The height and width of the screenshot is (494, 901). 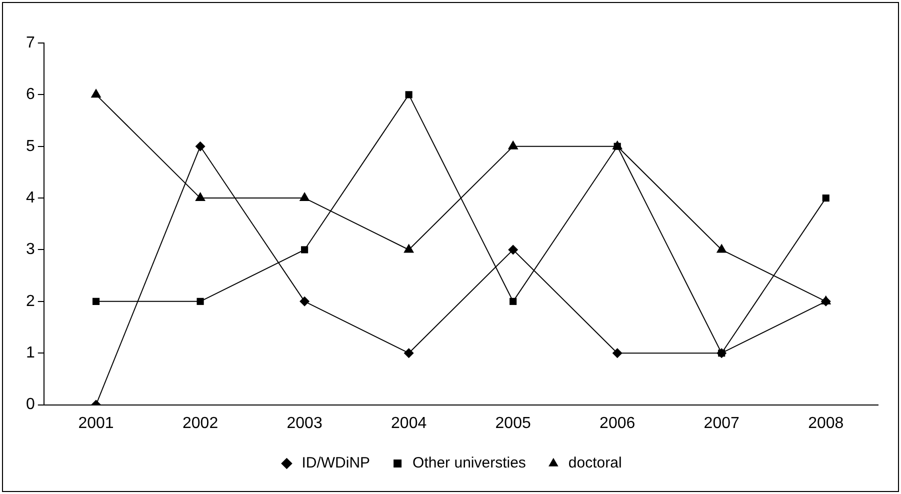 I want to click on x-tick-label: 2002, so click(x=200, y=423).